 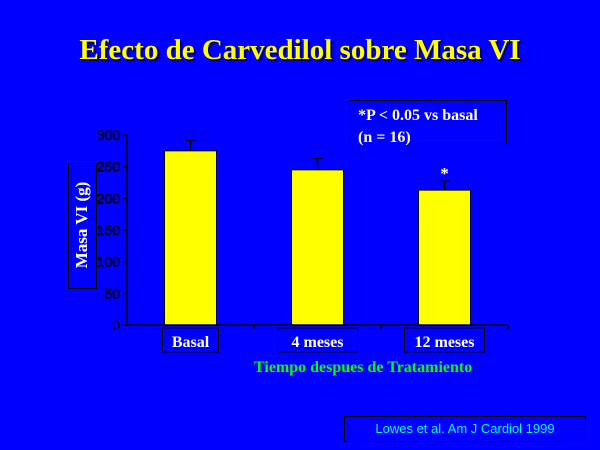 I want to click on slide-title: Efecto de Carvedilol sobre Masa VI, so click(x=300, y=50).